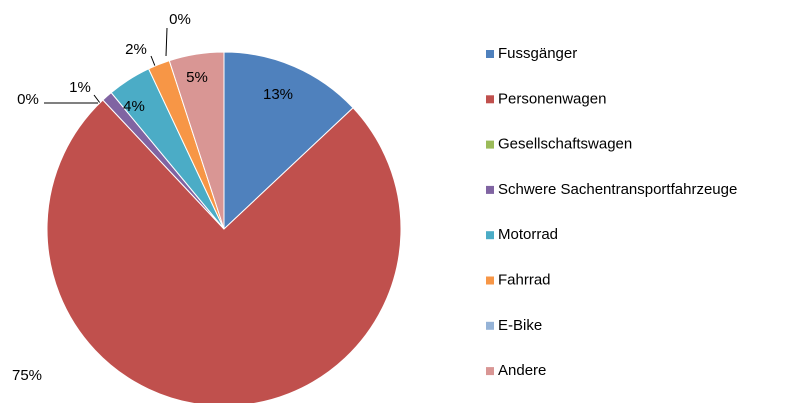 This screenshot has width=795, height=403. What do you see at coordinates (136, 49) in the screenshot?
I see `data-label: 2%` at bounding box center [136, 49].